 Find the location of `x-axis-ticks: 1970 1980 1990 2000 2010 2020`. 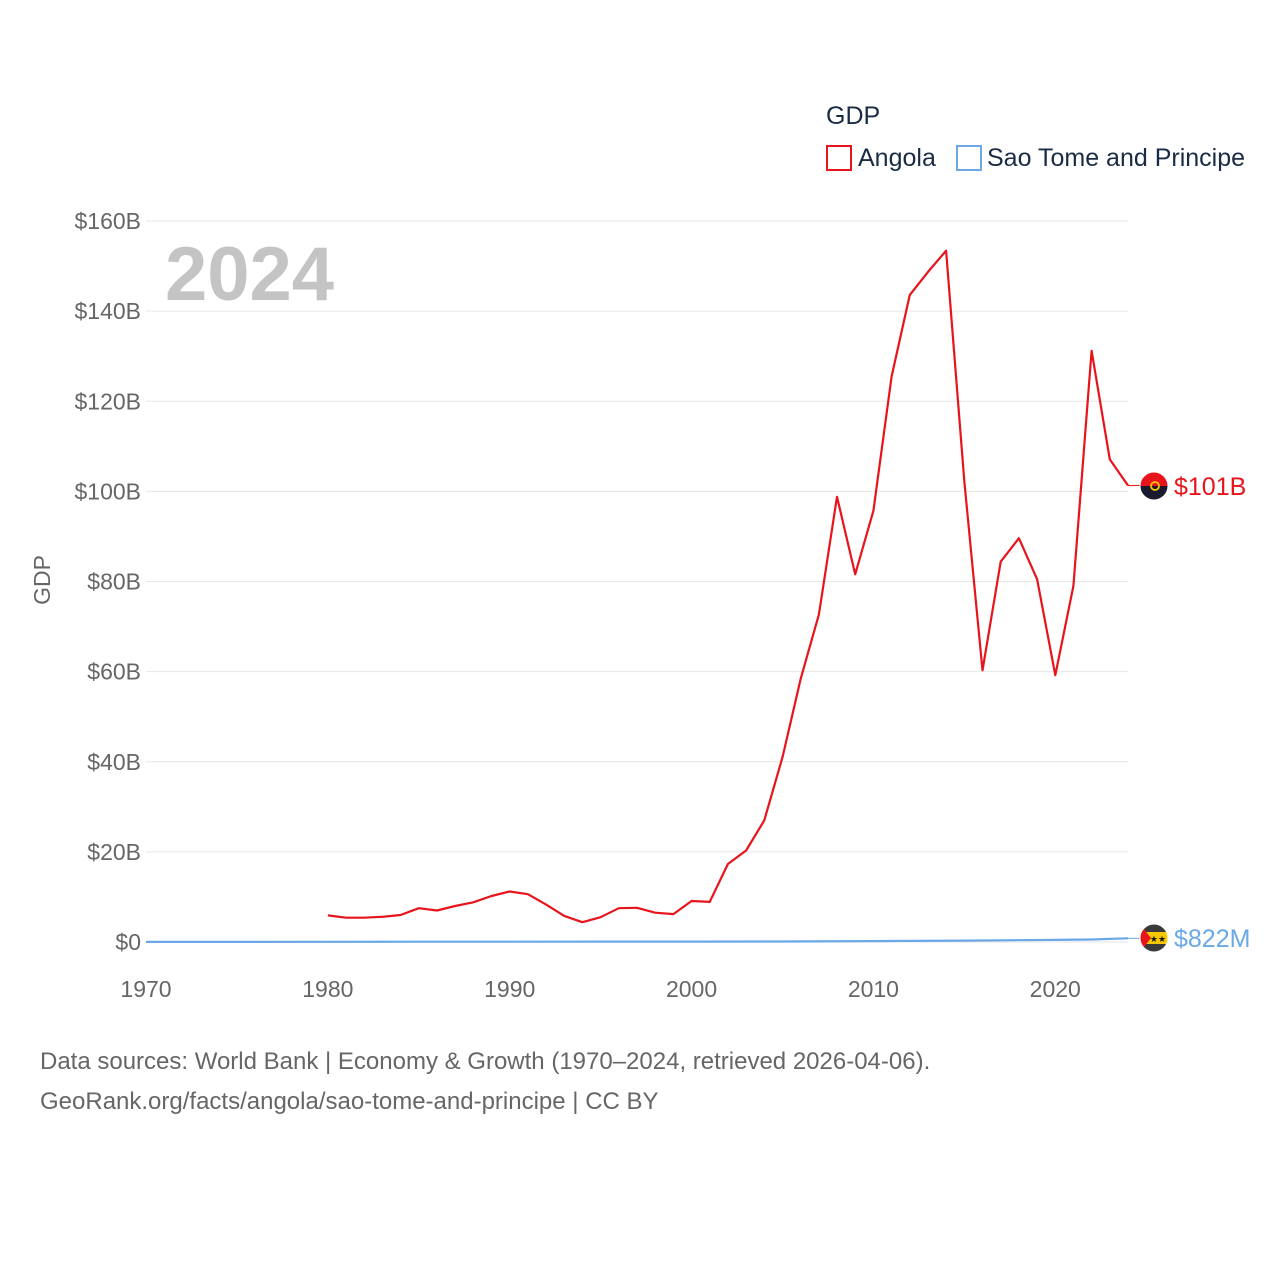

x-axis-ticks: 1970 1980 1990 2000 2010 2020 is located at coordinates (600, 989).